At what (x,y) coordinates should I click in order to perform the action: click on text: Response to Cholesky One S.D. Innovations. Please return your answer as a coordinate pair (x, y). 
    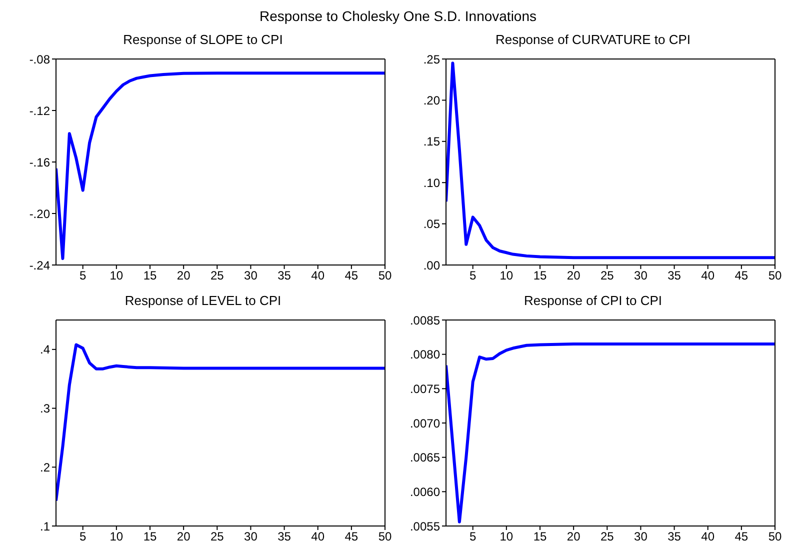
    Looking at the image, I should click on (398, 17).